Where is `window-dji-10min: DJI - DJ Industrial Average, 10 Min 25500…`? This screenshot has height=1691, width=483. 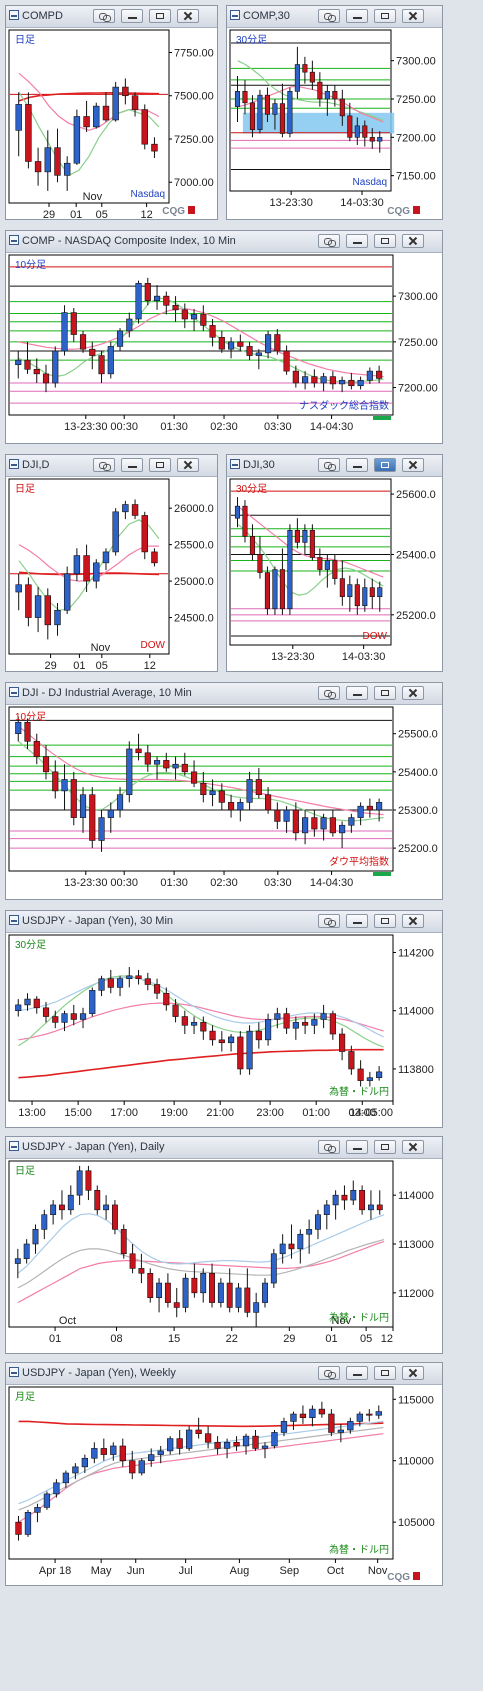
window-dji-10min: DJI - DJ Industrial Average, 10 Min 25500… is located at coordinates (224, 791).